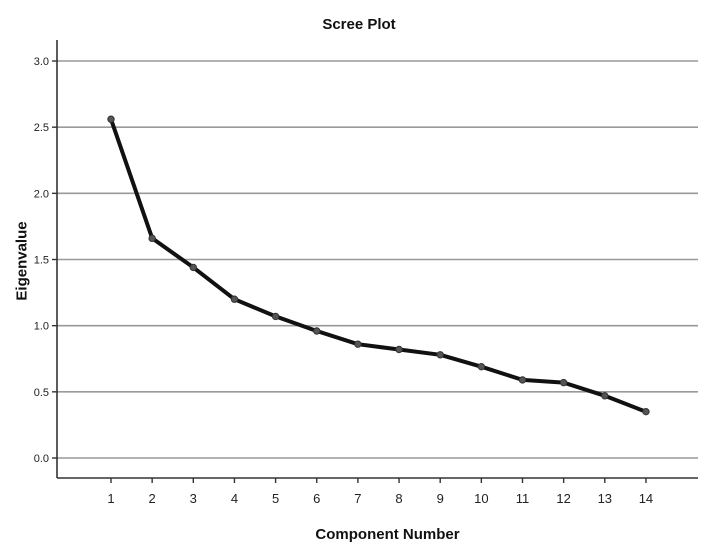 Image resolution: width=718 pixels, height=560 pixels. I want to click on x-tick-label: 10, so click(481, 498).